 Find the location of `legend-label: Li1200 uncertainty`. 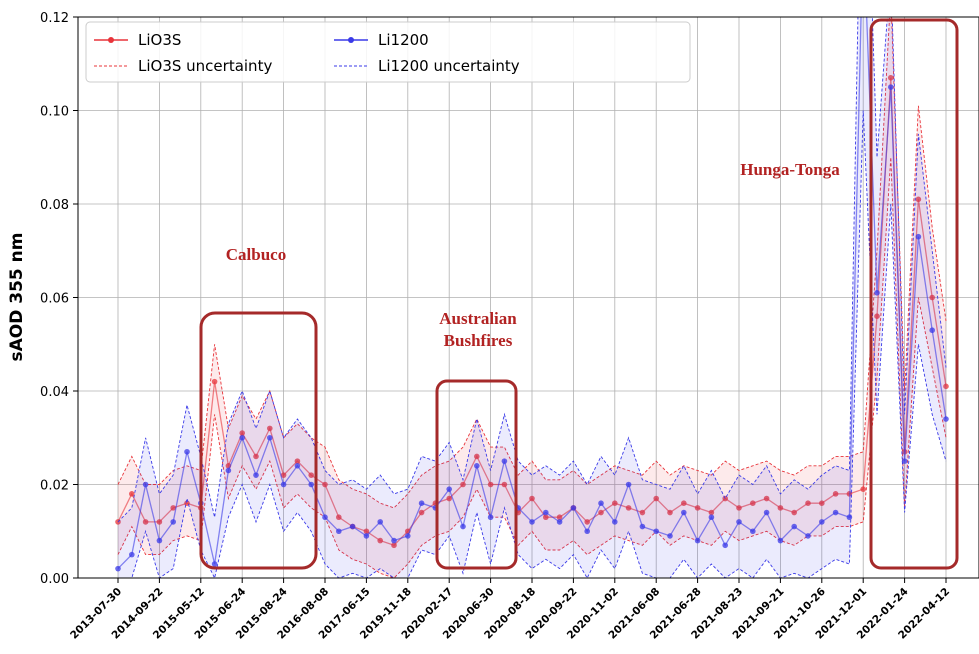

legend-label: Li1200 uncertainty is located at coordinates (449, 66).